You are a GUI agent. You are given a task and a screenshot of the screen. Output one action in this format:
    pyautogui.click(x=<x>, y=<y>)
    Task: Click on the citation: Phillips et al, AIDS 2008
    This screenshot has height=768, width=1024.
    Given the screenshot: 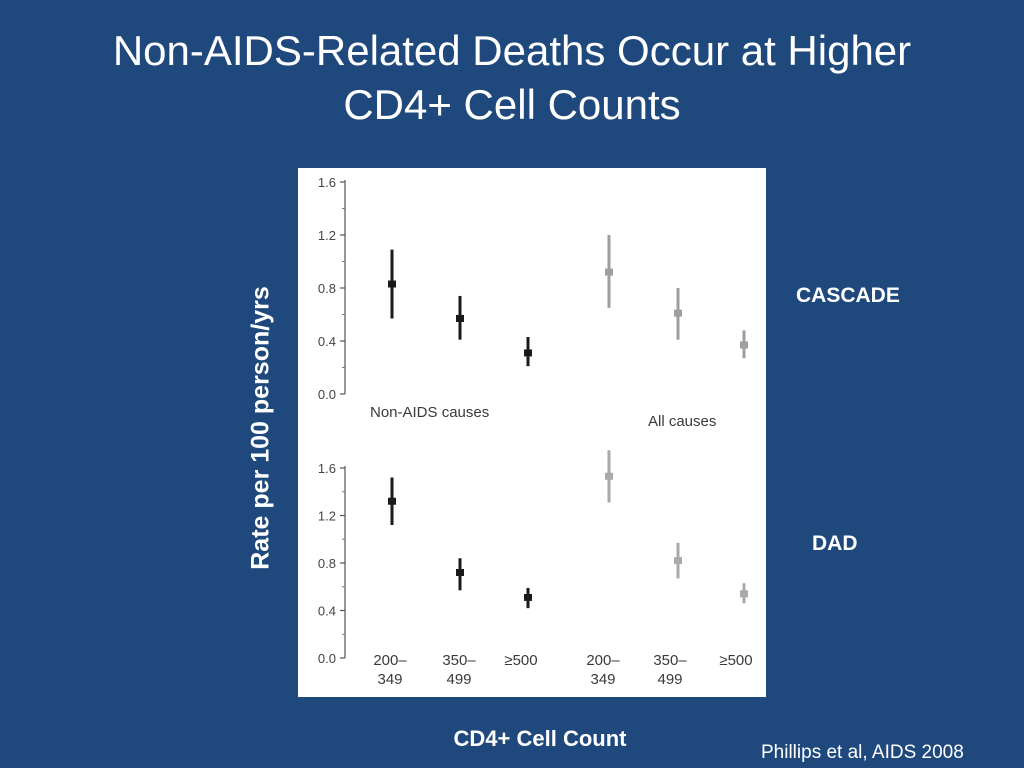 What is the action you would take?
    pyautogui.click(x=862, y=752)
    